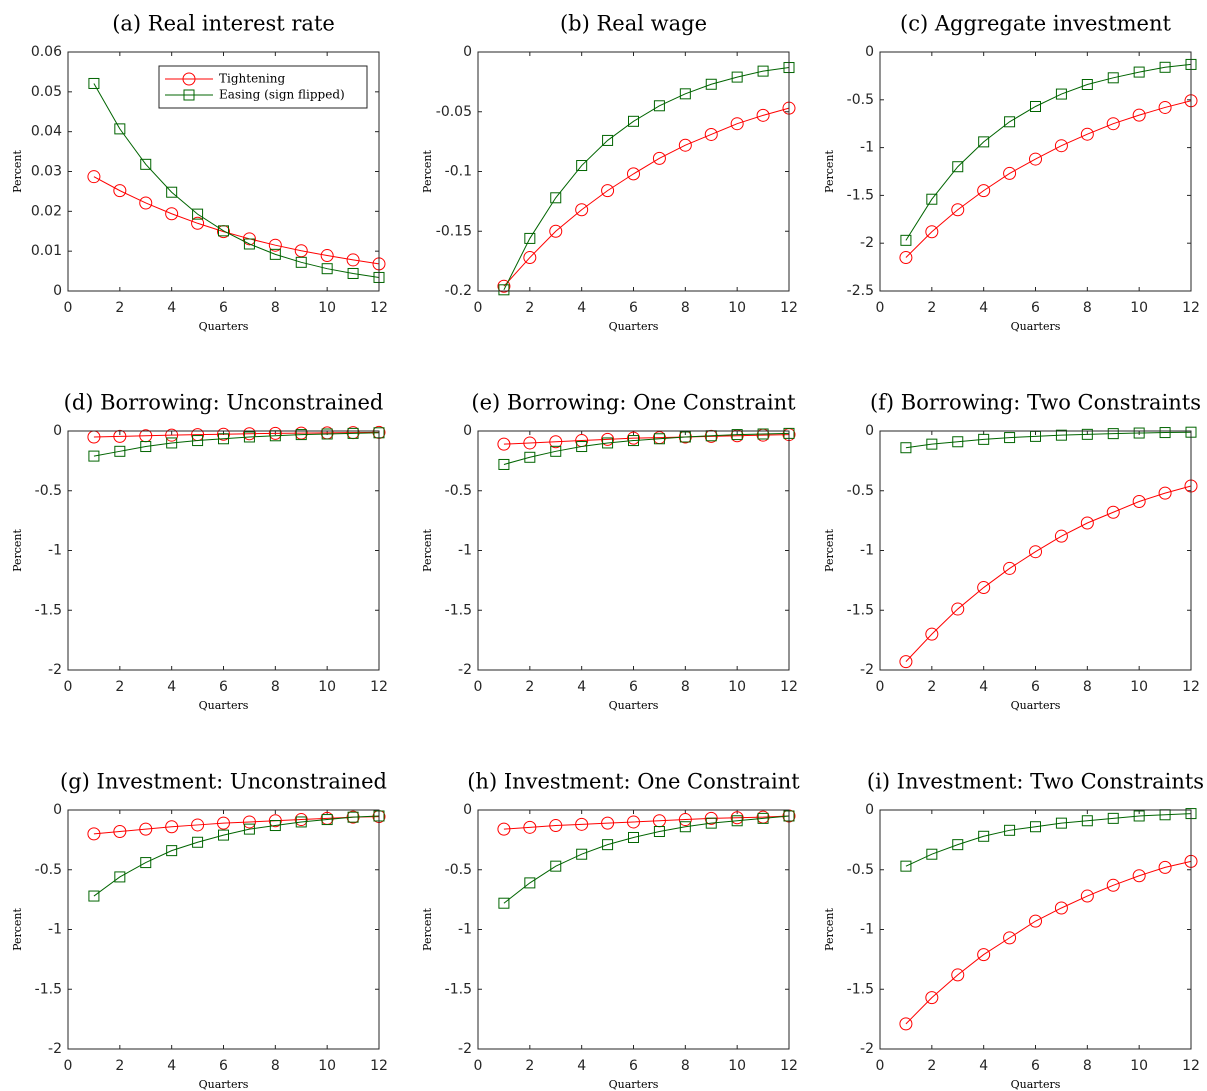 This screenshot has width=1207, height=1091. What do you see at coordinates (633, 403) in the screenshot?
I see `subplot-title: (e) Borrowing: One Constraint` at bounding box center [633, 403].